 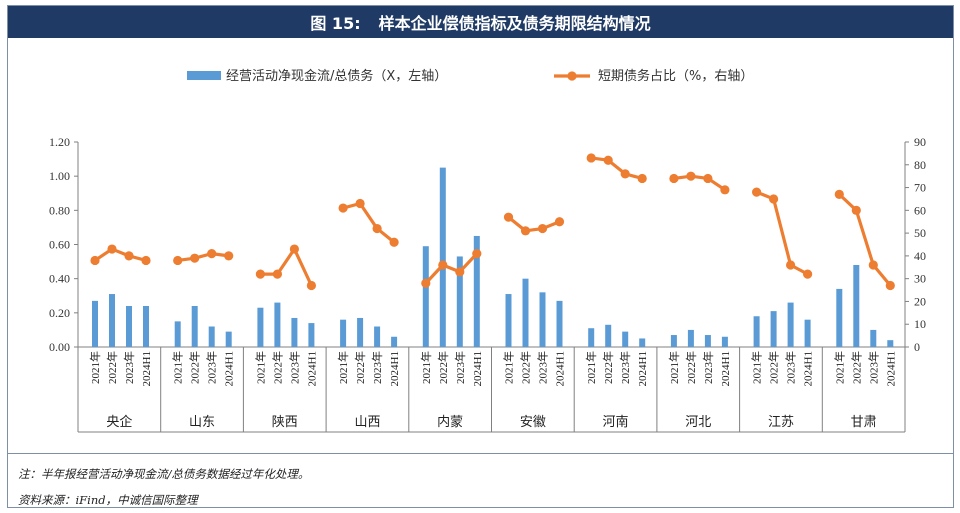 I want to click on figure-title: 样本企业偿债指标及债务期限结构情况, so click(x=514, y=23).